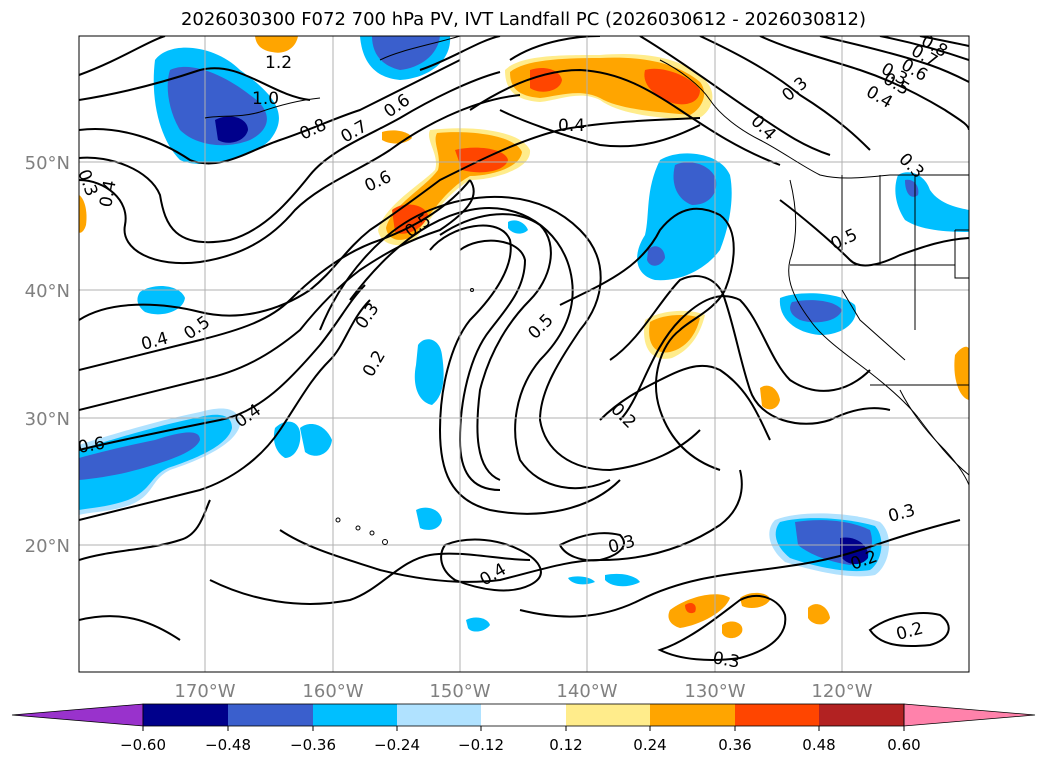 Image resolution: width=1047 pixels, height=765 pixels. Describe the element at coordinates (313, 745) in the screenshot. I see `colorbar-tick: −0.36` at that location.